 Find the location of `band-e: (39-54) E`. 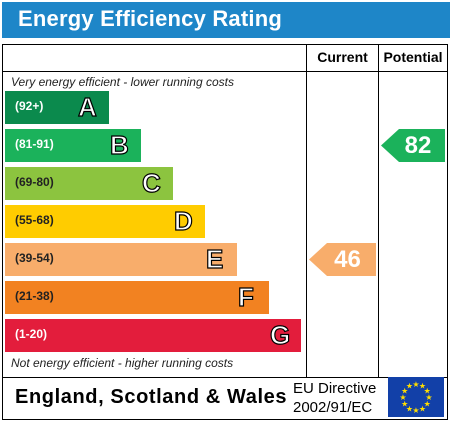

band-e: (39-54) E is located at coordinates (121, 259).